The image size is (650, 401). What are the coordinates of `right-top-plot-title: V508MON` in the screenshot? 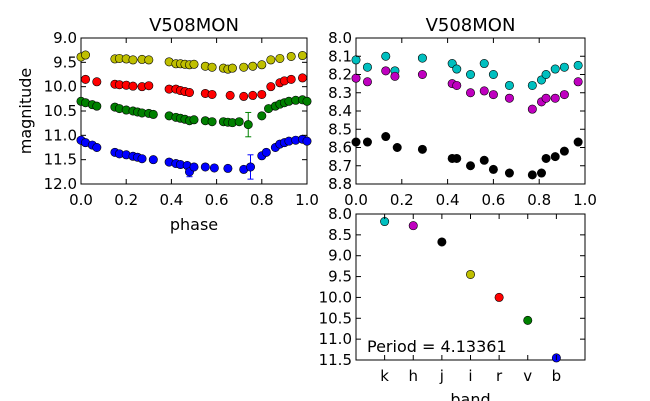 It's located at (471, 25).